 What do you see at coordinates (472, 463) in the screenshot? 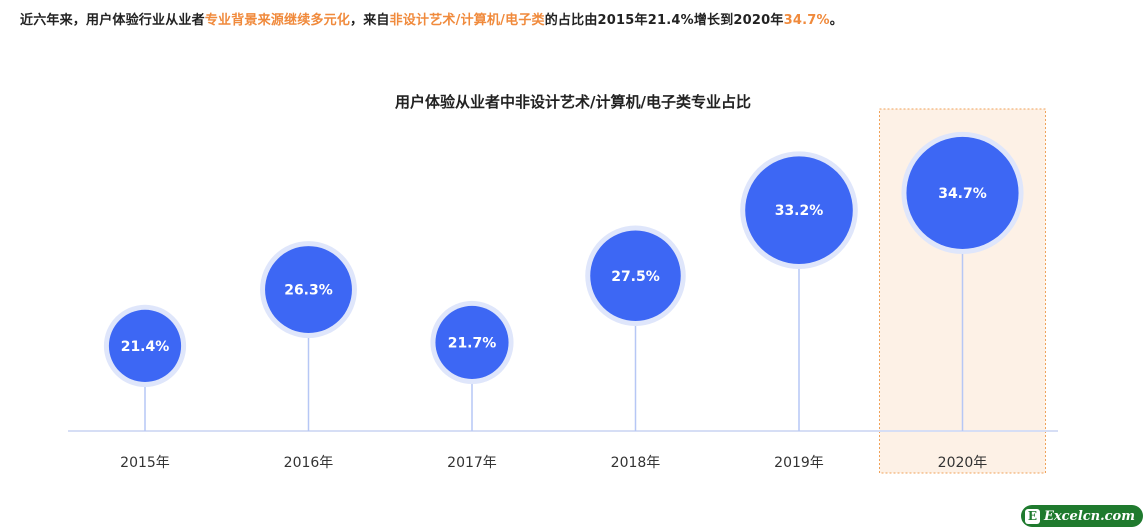
I see `x-tick-2017: 2017年` at bounding box center [472, 463].